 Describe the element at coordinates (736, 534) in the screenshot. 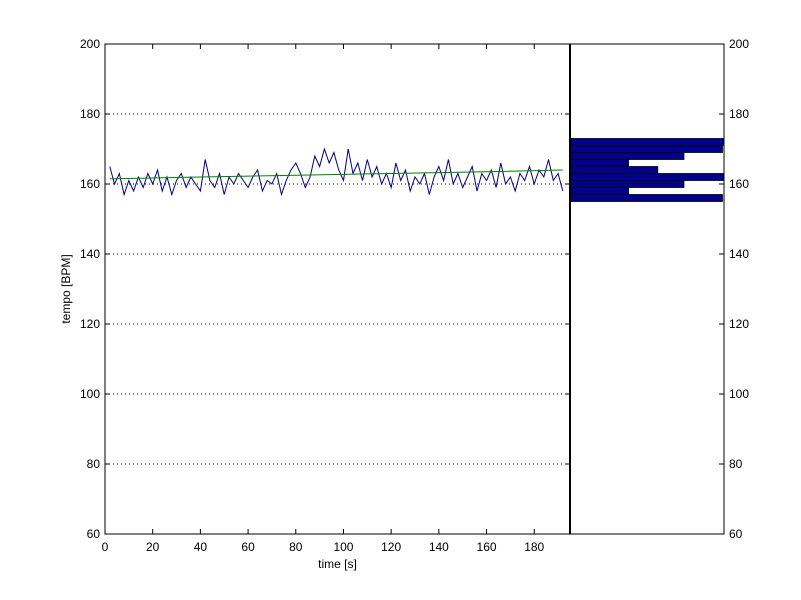

I see `hist-y-tick-label: 60` at that location.